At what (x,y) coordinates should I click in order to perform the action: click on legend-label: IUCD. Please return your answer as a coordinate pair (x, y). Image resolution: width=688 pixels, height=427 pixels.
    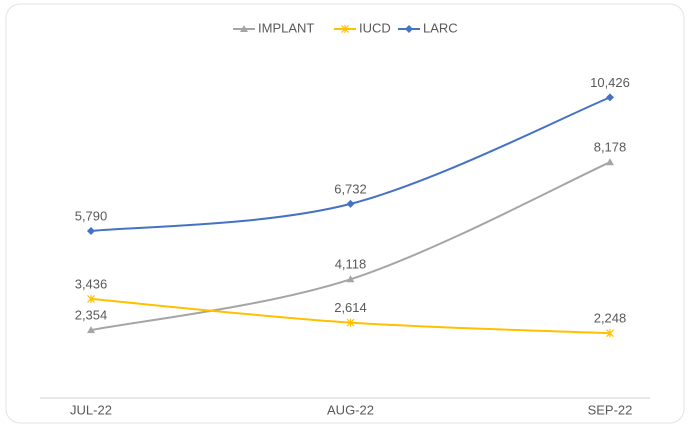
    Looking at the image, I should click on (375, 27).